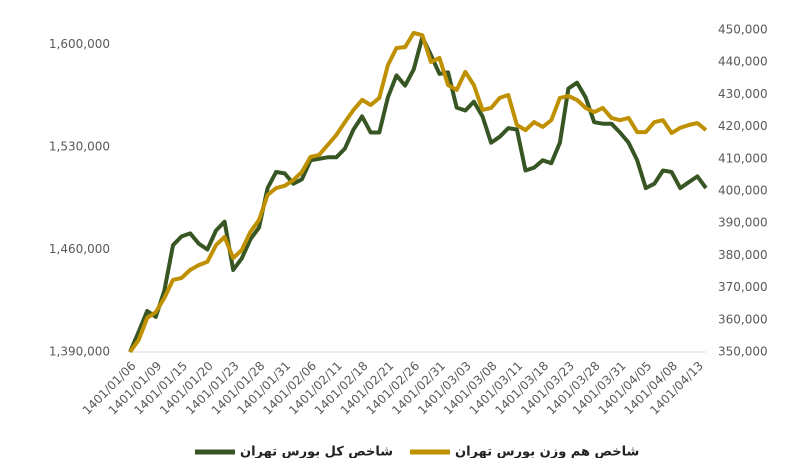 The height and width of the screenshot is (458, 800). Describe the element at coordinates (547, 451) in the screenshot. I see `legend-label: شاخص هم وزن بورس تهران` at that location.